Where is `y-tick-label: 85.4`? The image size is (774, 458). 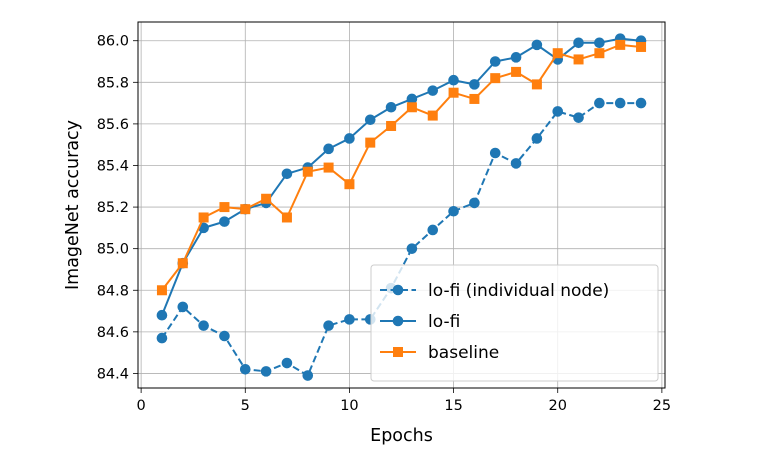 y-tick-label: 85.4 is located at coordinates (113, 166).